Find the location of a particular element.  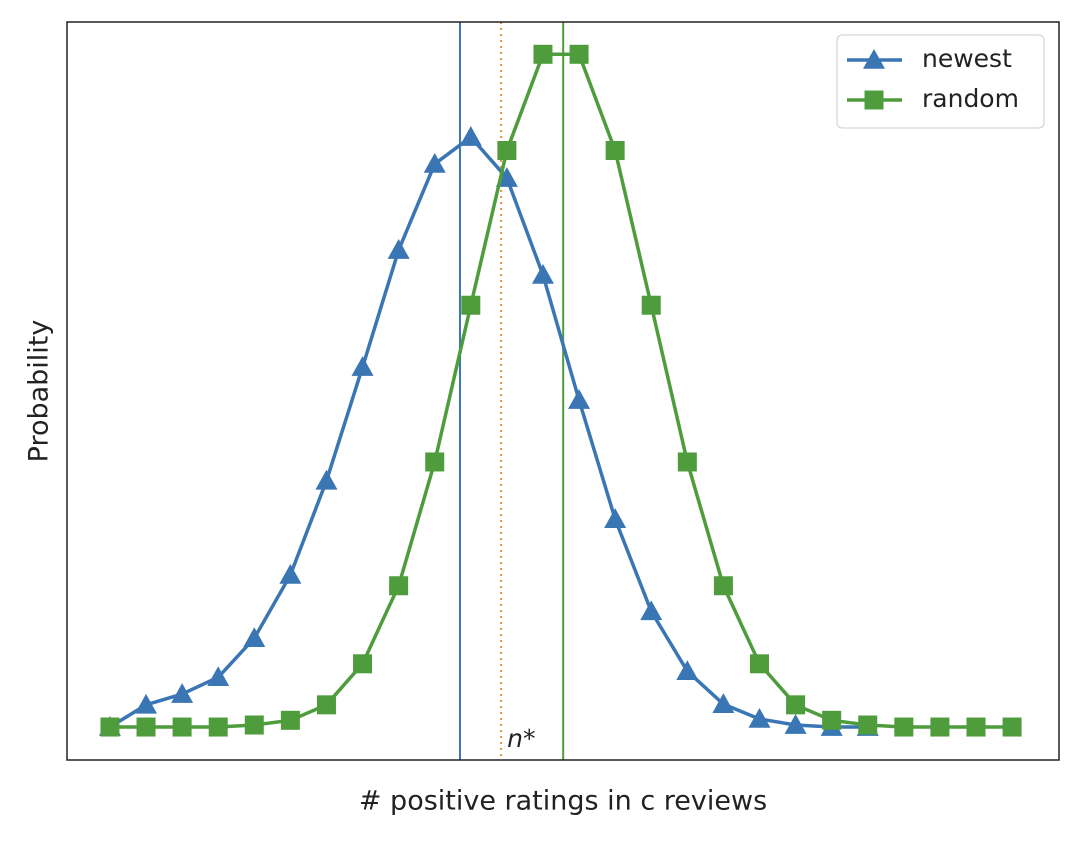

y-axis-label: Probability is located at coordinates (39, 391).